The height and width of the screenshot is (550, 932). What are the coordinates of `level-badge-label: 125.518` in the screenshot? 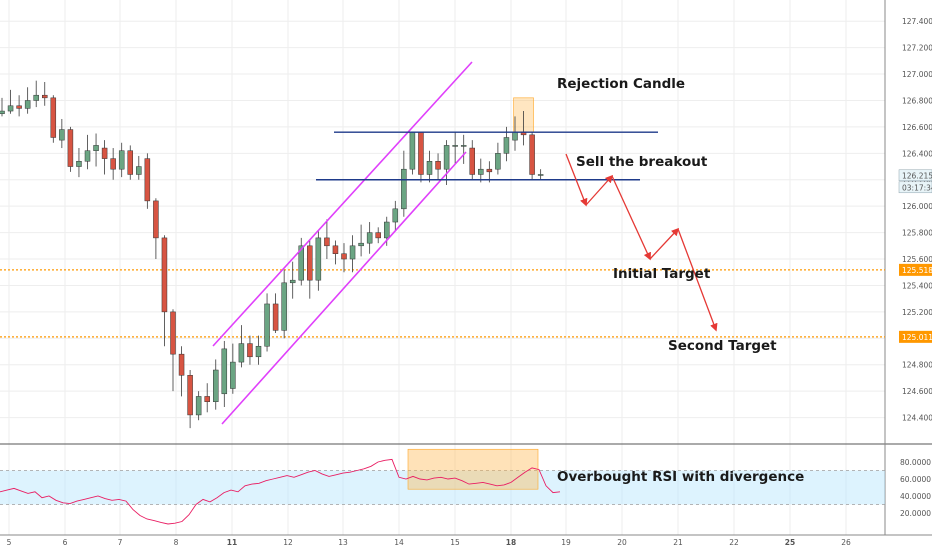 It's located at (917, 270).